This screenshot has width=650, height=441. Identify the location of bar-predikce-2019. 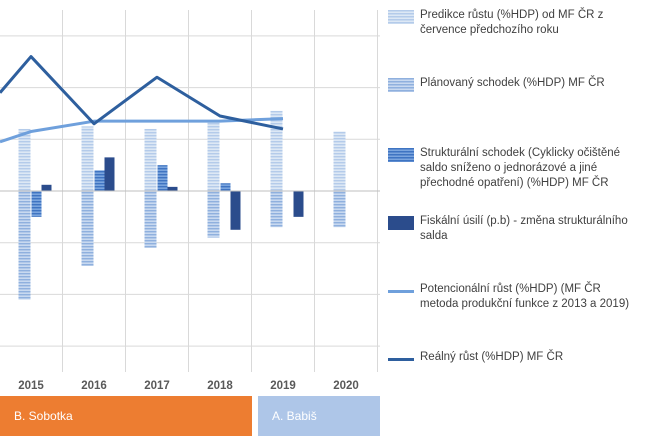
(276, 150).